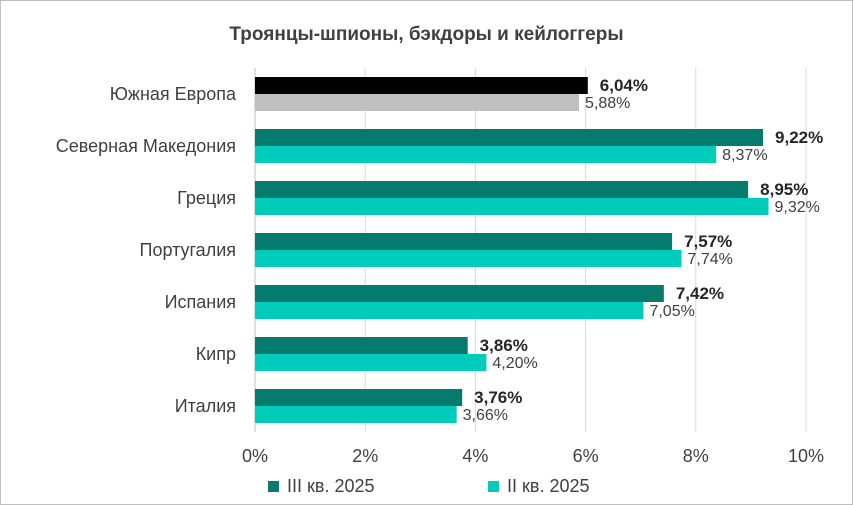  I want to click on value-label-series2: 9,32%, so click(797, 207).